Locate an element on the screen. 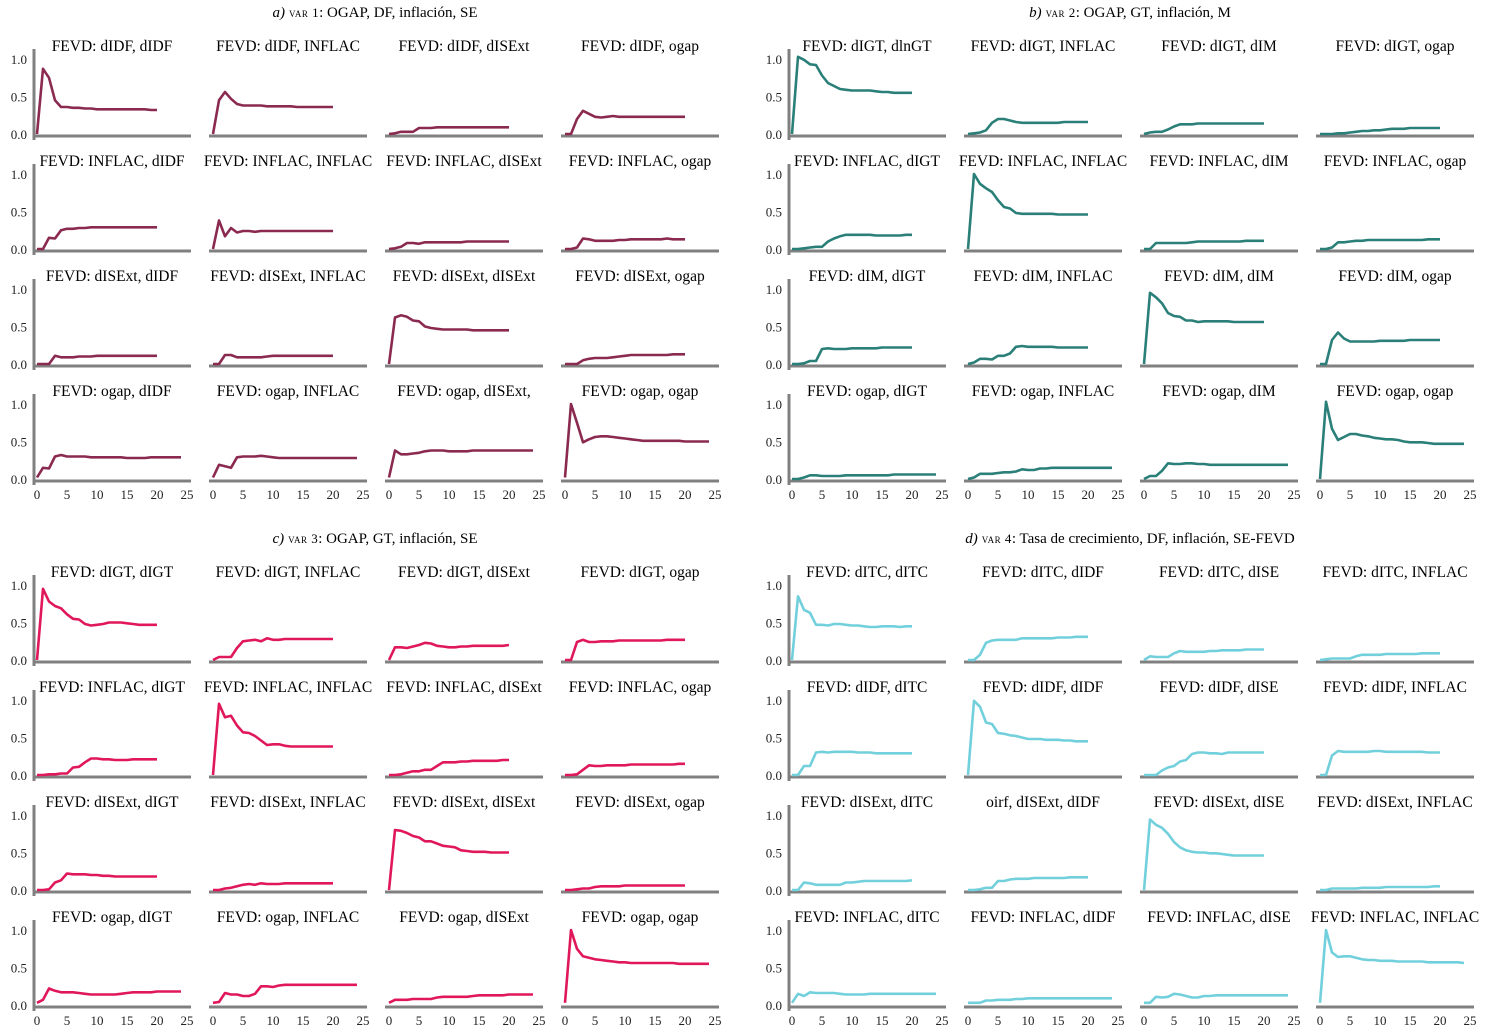 The width and height of the screenshot is (1502, 1033). subplot-title: FEVD: dIDF, dISE is located at coordinates (1219, 687).